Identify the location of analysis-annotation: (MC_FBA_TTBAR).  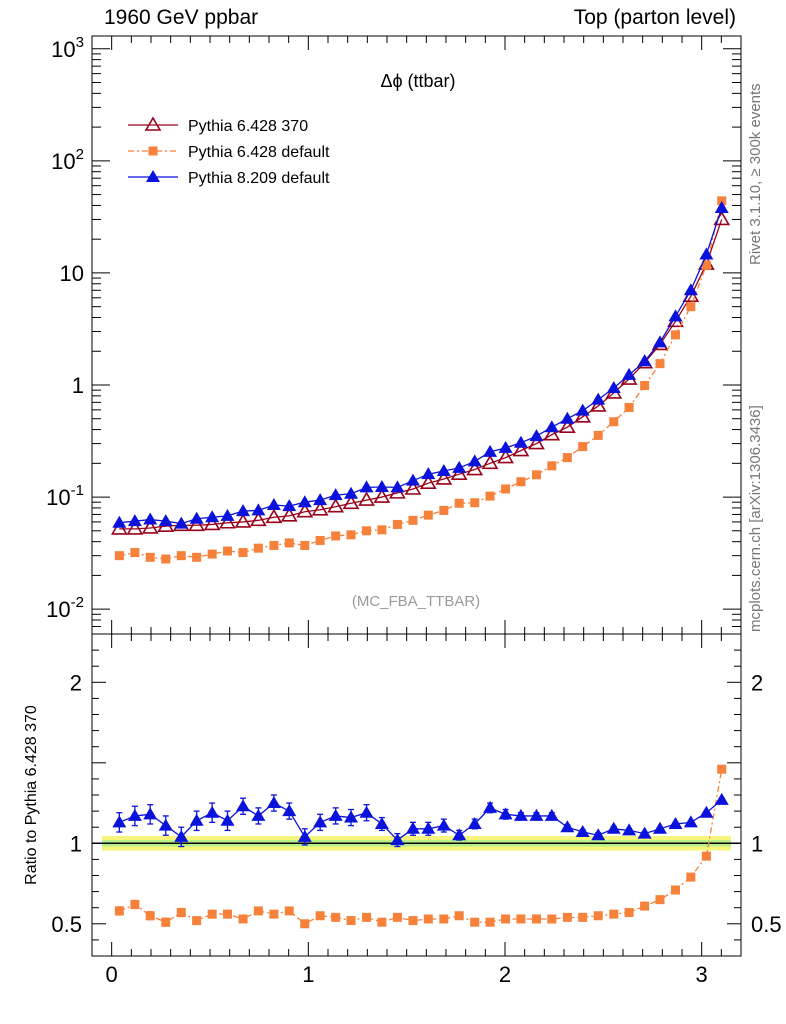
(416, 601).